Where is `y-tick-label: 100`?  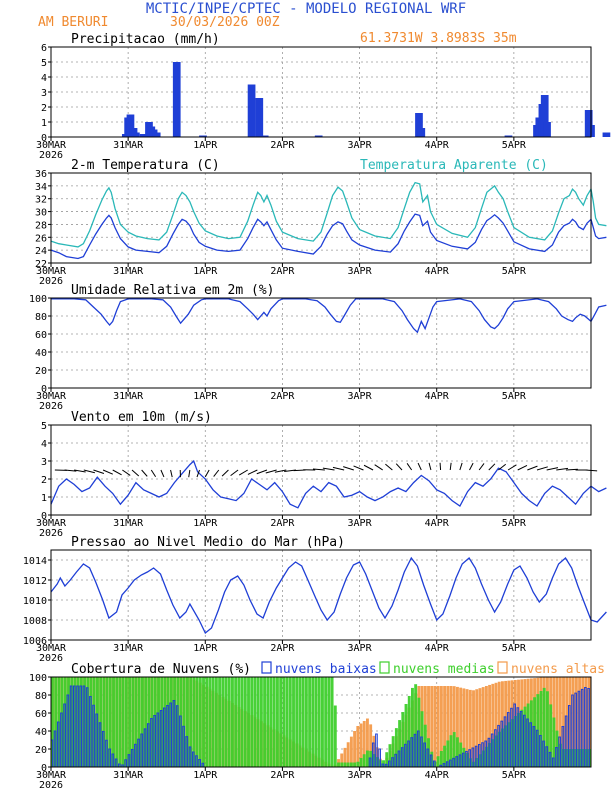
y-tick-label: 100 is located at coordinates (38, 678).